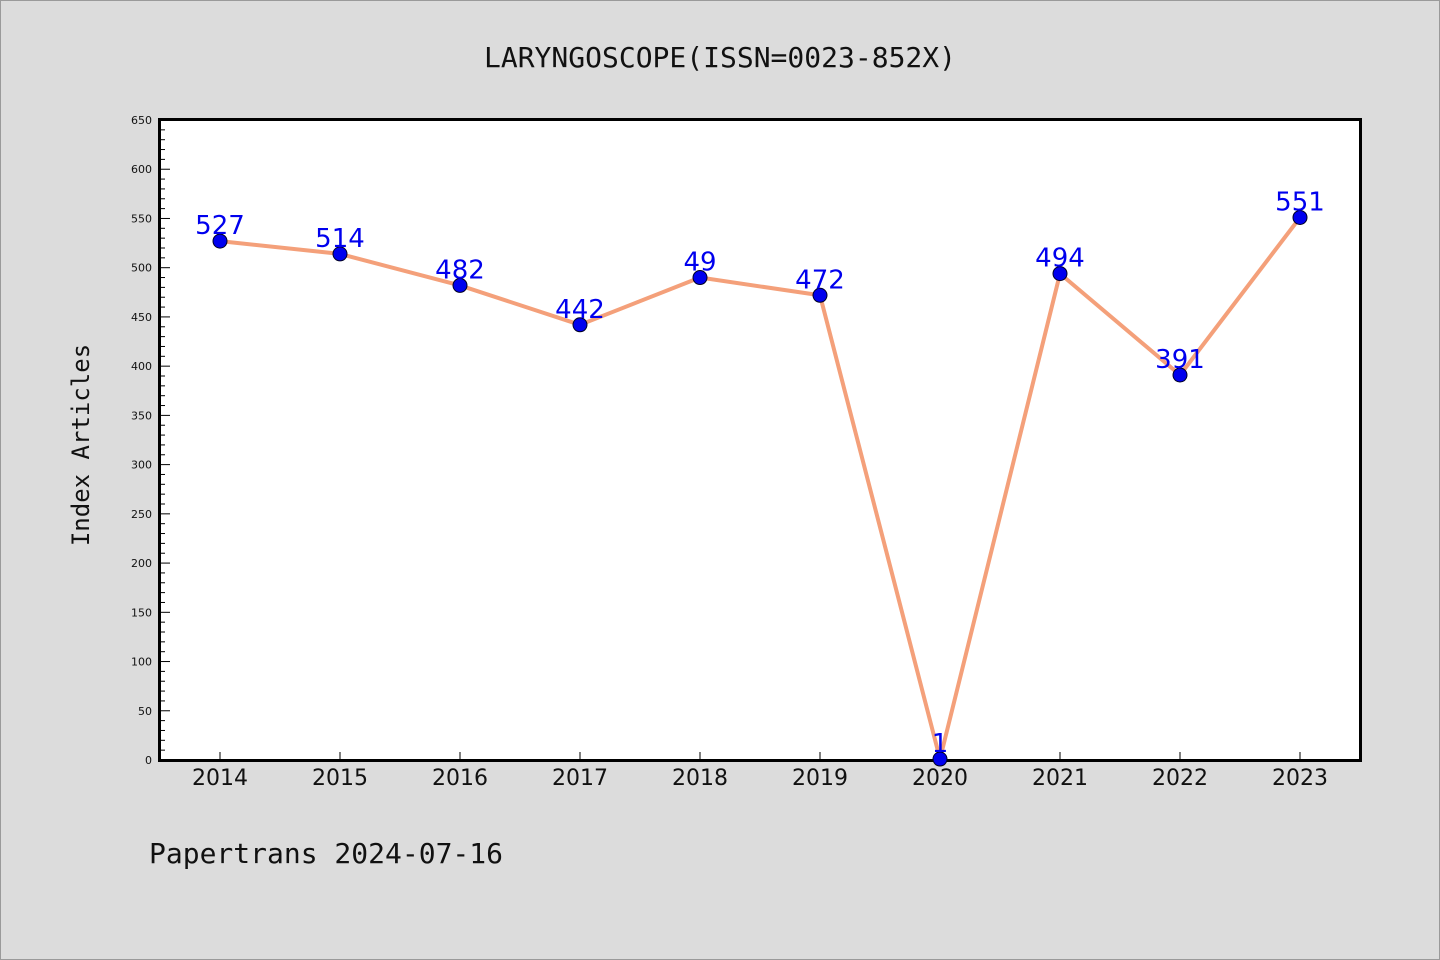  I want to click on y-axis: 0 50 100 150 200 250 300 350 400 450 500 550 600 650, so click(150, 440).